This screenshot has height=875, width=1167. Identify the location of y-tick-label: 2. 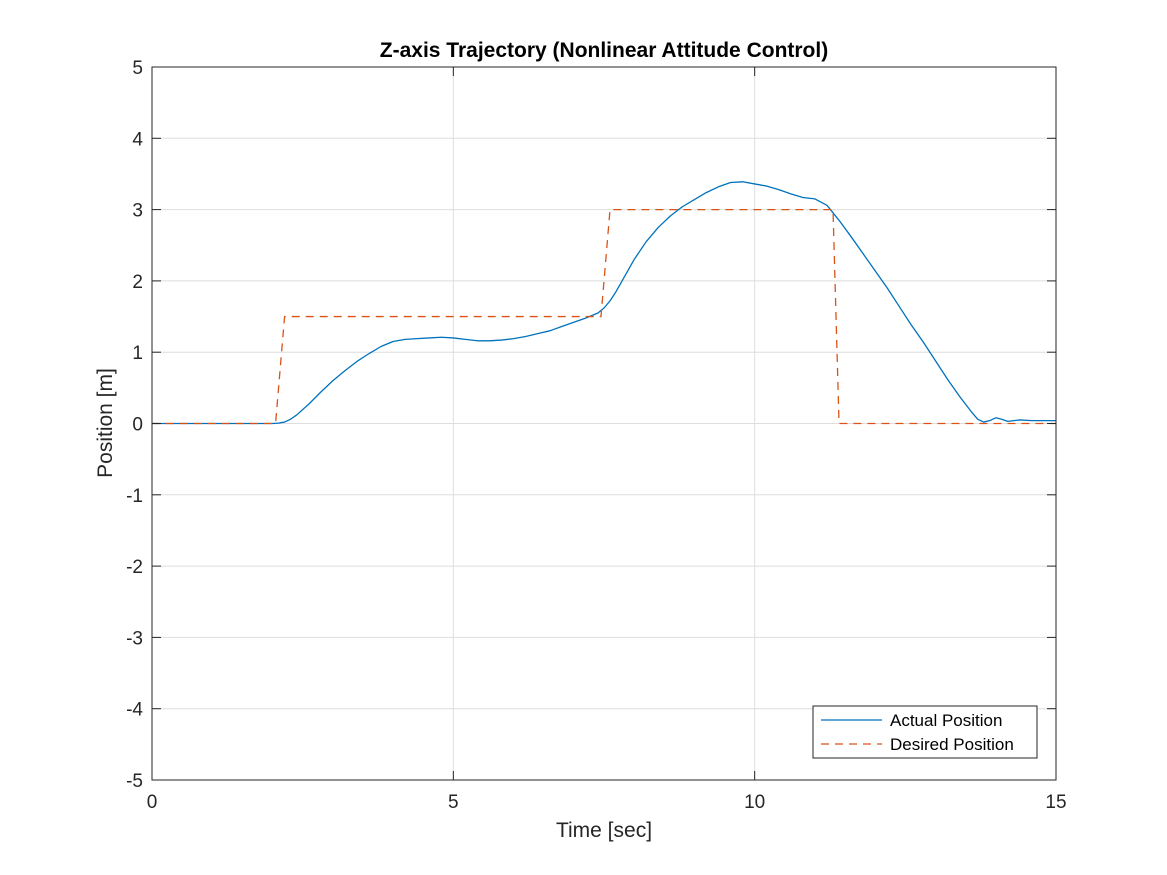
(137, 282).